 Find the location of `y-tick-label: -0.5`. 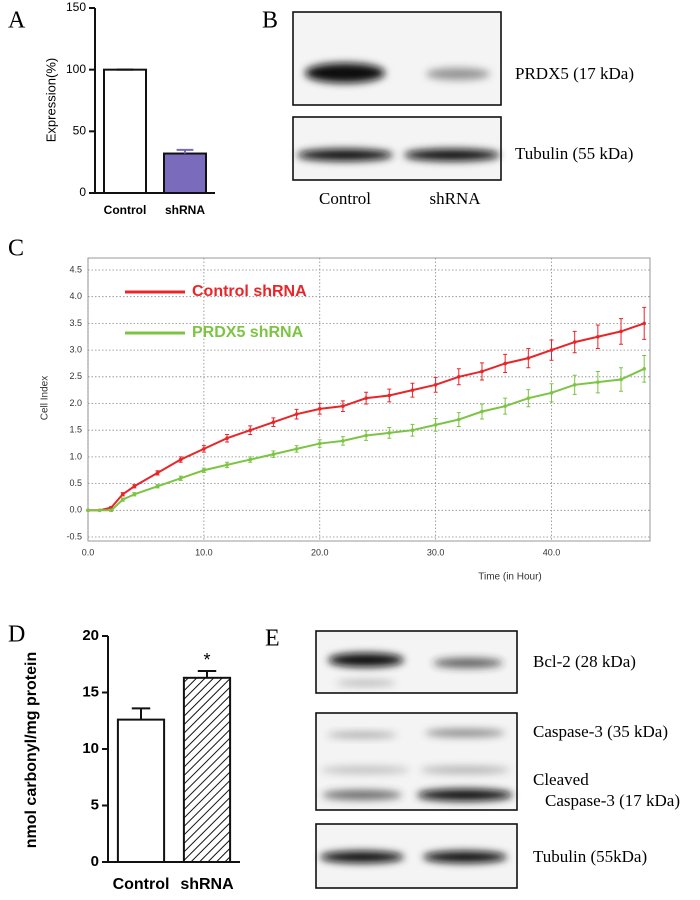

y-tick-label: -0.5 is located at coordinates (74, 536).